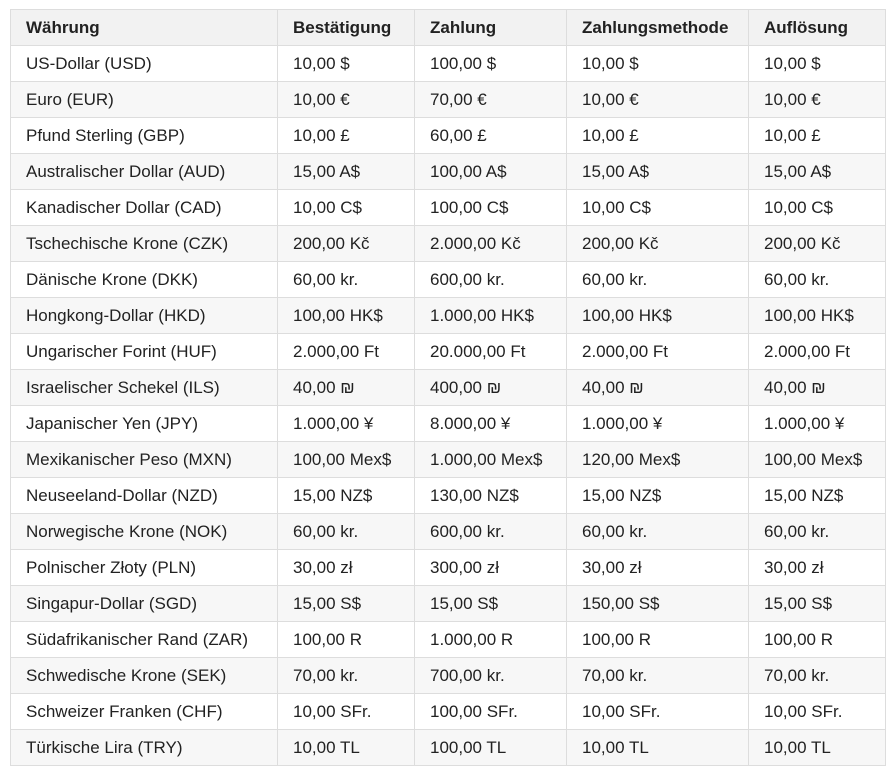  I want to click on header-confirmation: Bestätigung, so click(346, 27).